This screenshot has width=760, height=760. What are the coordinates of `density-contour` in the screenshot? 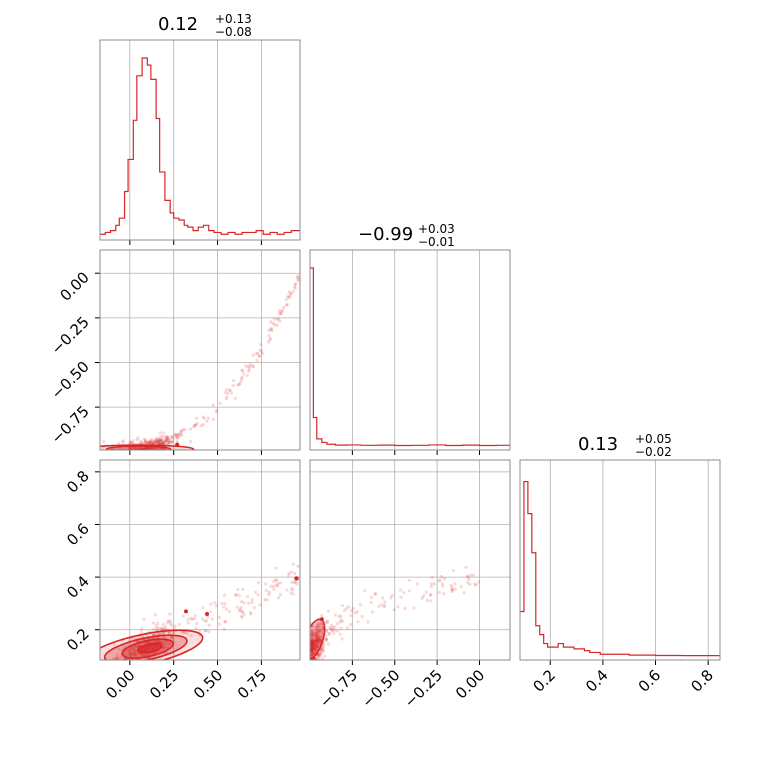 It's located at (150, 648).